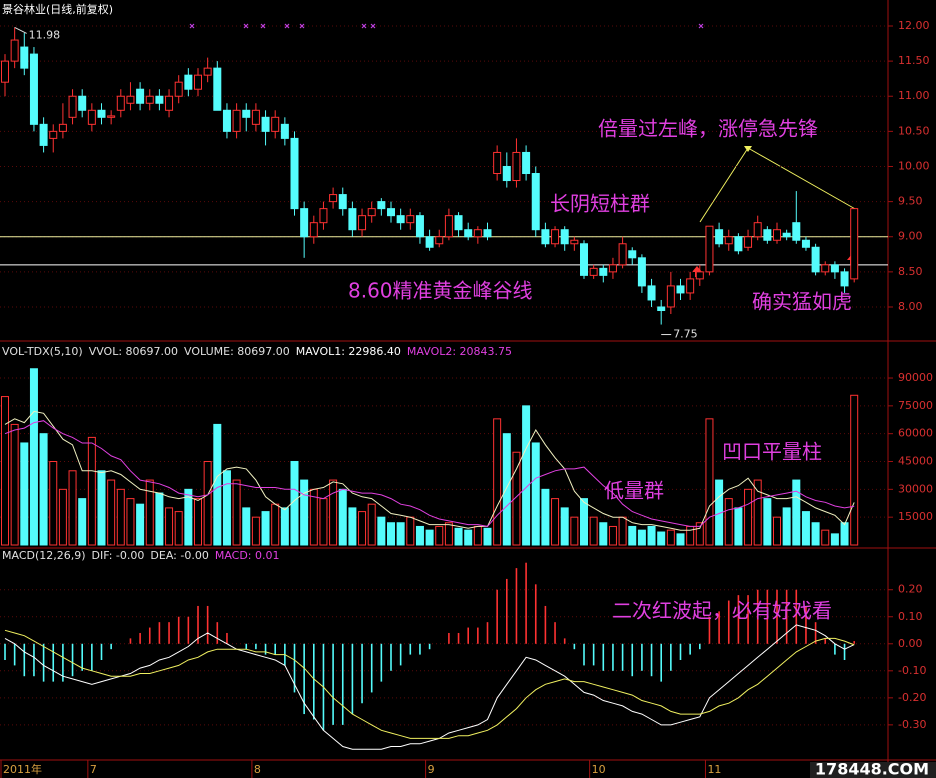  What do you see at coordinates (910, 589) in the screenshot?
I see `y-tick-label: 0.20` at bounding box center [910, 589].